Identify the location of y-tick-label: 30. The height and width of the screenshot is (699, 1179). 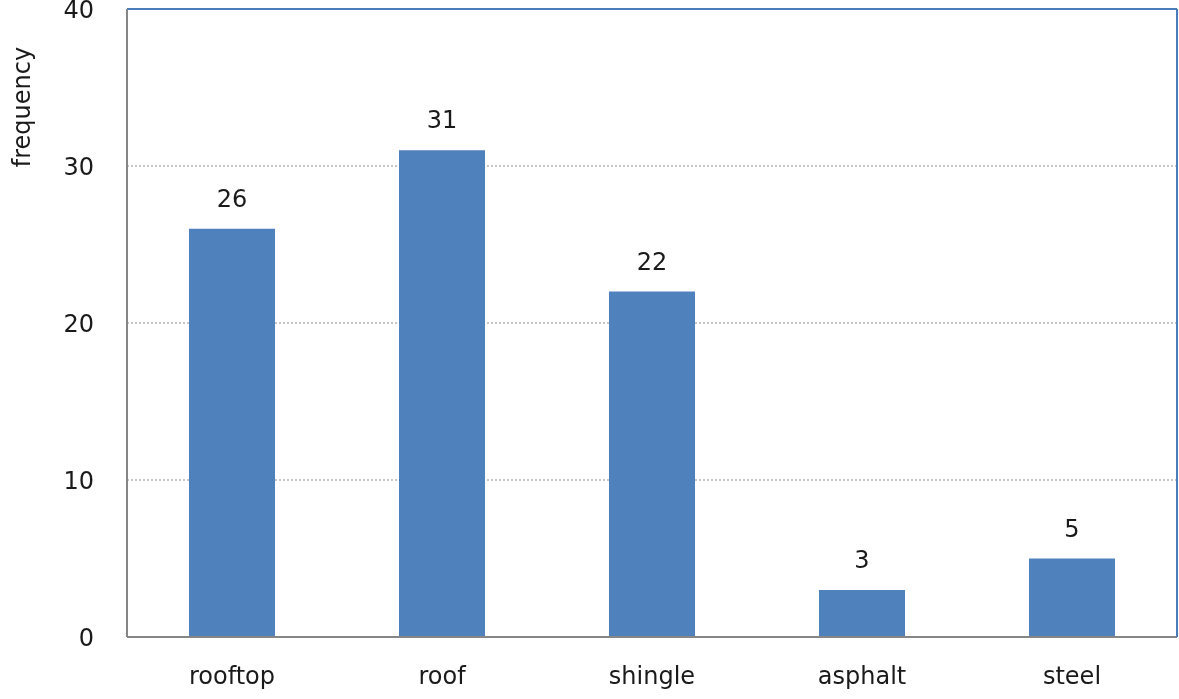
(78, 166).